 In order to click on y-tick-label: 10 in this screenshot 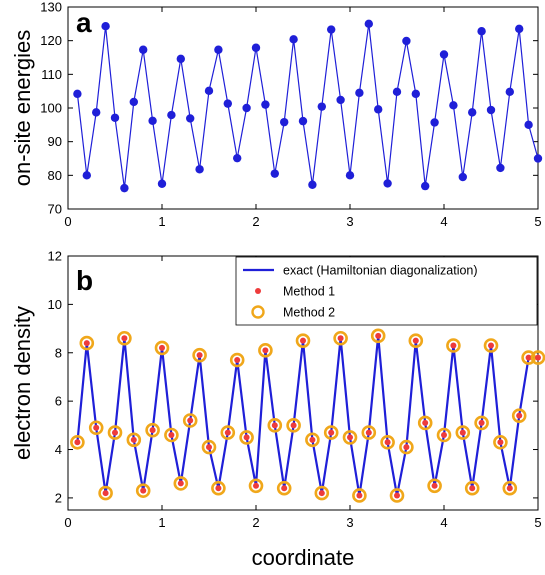, I will do `click(55, 304)`.